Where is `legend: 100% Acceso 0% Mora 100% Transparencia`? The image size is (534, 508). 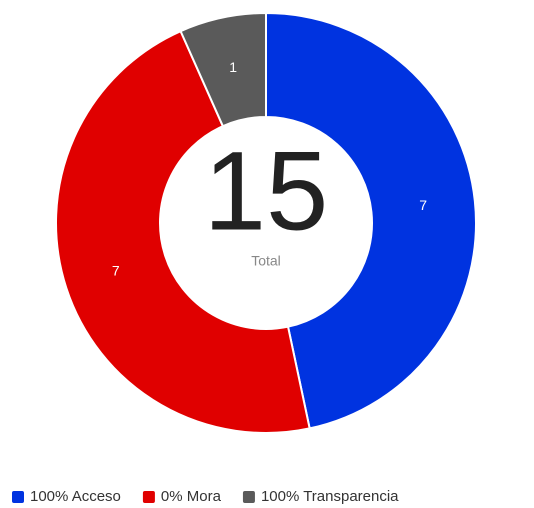 legend: 100% Acceso 0% Mora 100% Transparencia is located at coordinates (205, 496).